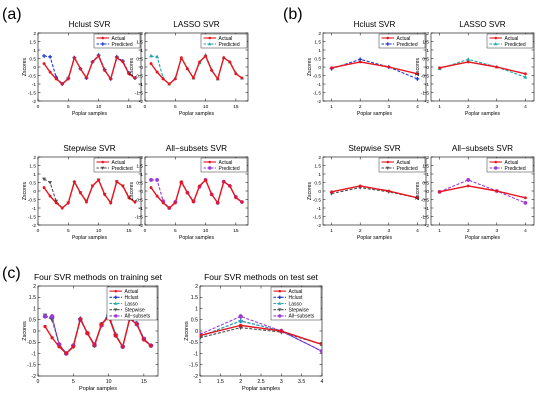 The height and width of the screenshot is (410, 550). I want to click on x-tick-label: 15, so click(236, 231).